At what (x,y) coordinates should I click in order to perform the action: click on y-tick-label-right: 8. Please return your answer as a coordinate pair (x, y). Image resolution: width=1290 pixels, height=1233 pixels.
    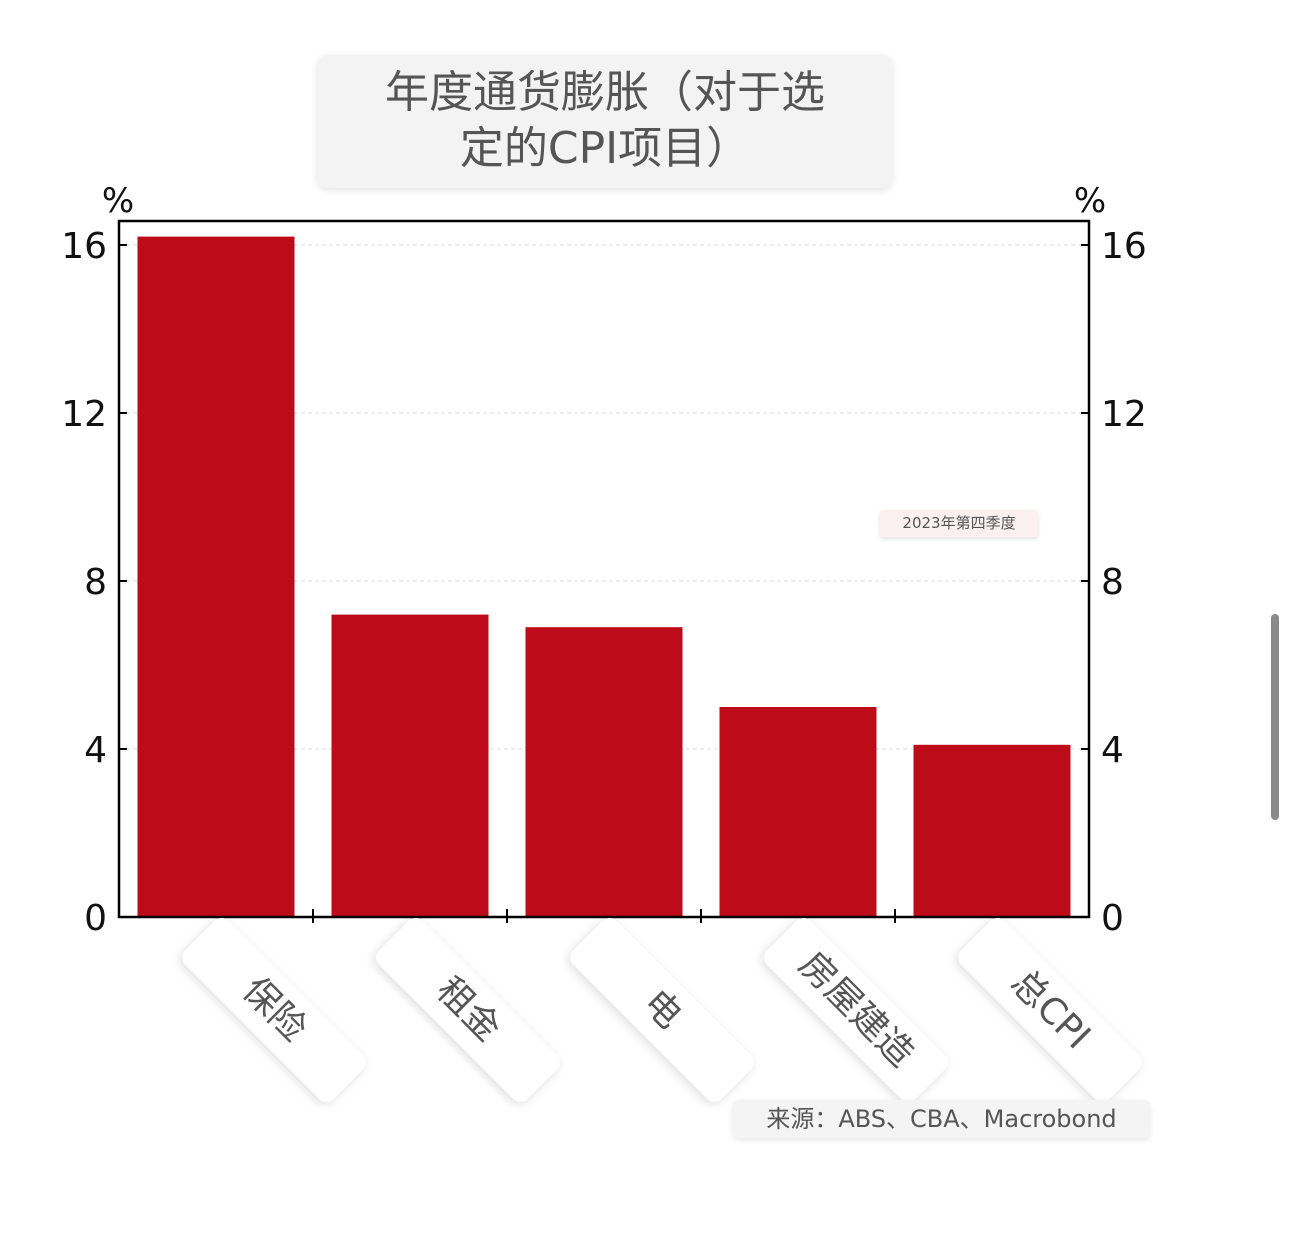
    Looking at the image, I should click on (1112, 582).